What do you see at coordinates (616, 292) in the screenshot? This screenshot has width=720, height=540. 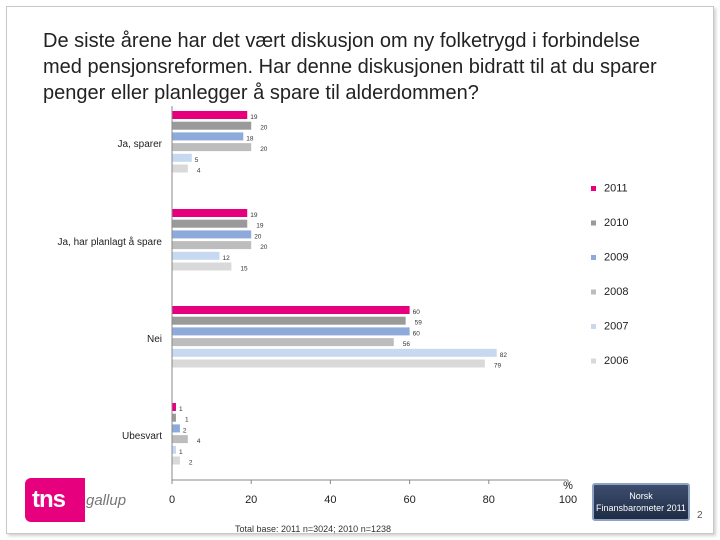 I see `legend-label: 2008` at bounding box center [616, 292].